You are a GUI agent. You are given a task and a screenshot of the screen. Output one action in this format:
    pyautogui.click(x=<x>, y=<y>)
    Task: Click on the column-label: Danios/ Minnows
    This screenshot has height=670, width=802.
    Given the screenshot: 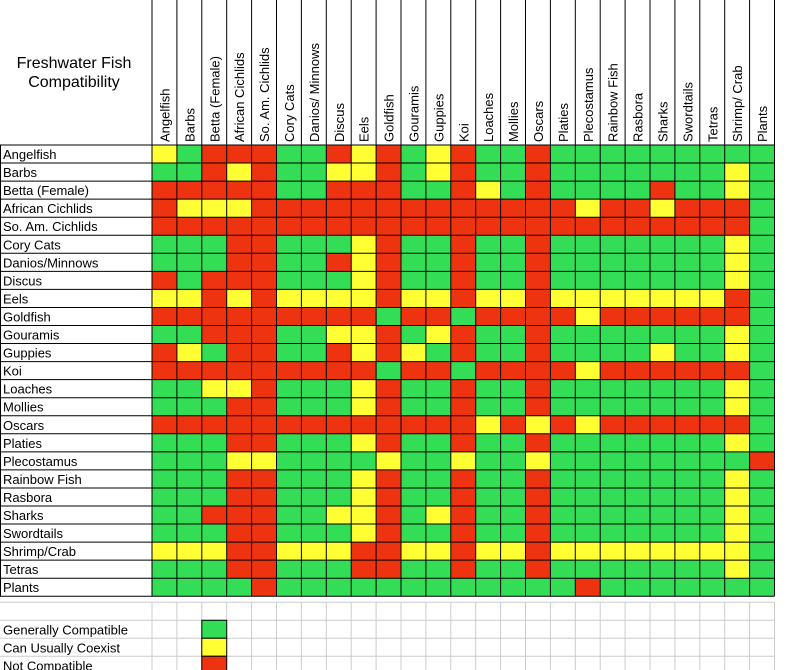 What is the action you would take?
    pyautogui.click(x=314, y=92)
    